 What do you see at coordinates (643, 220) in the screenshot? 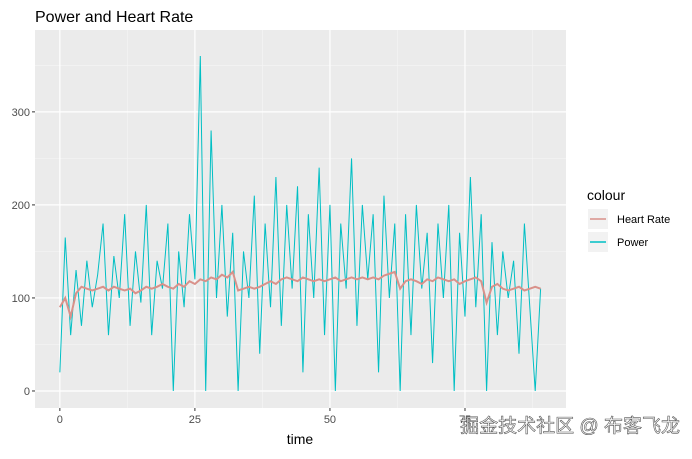
I see `legend-label: Heart Rate` at bounding box center [643, 220].